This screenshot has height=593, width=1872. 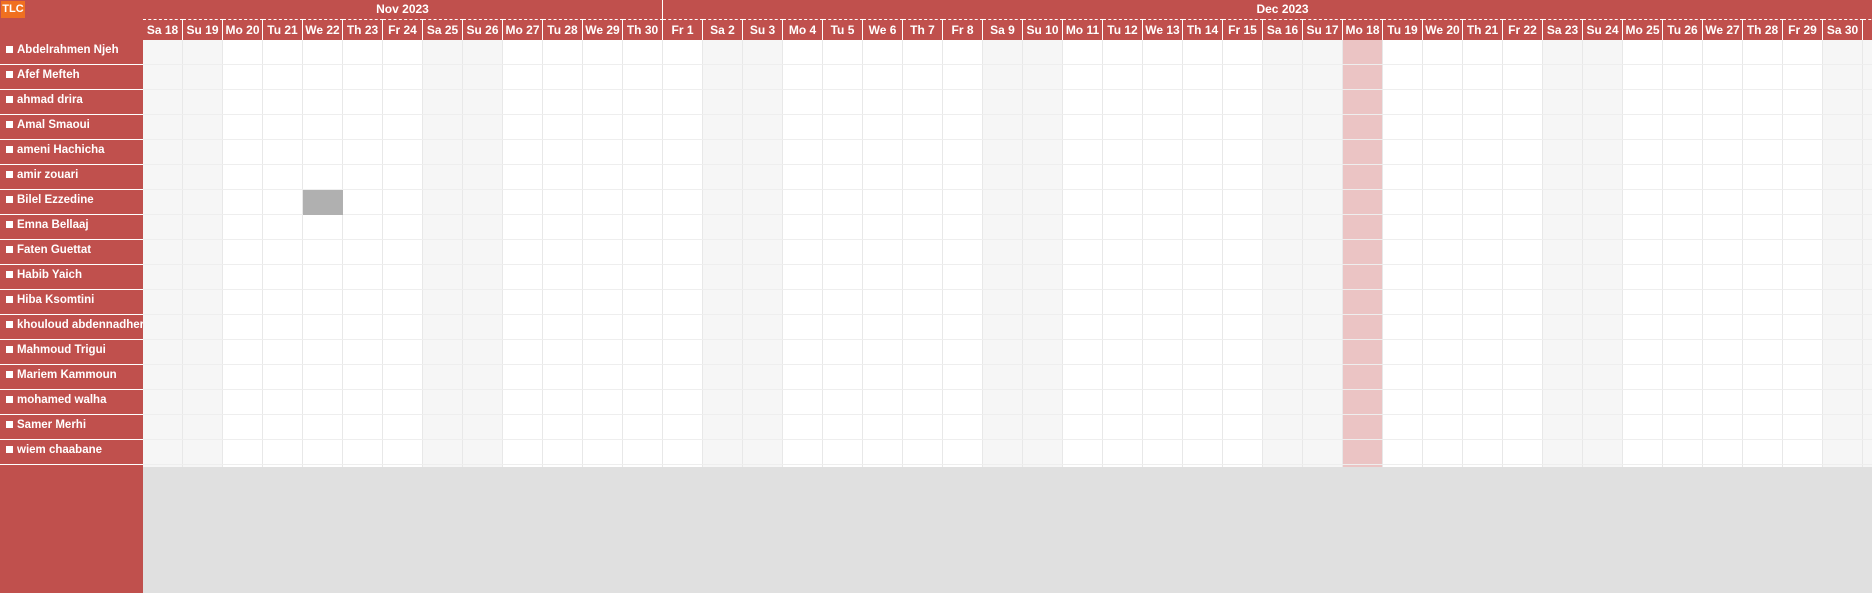 I want to click on day-header: We 6, so click(x=883, y=29).